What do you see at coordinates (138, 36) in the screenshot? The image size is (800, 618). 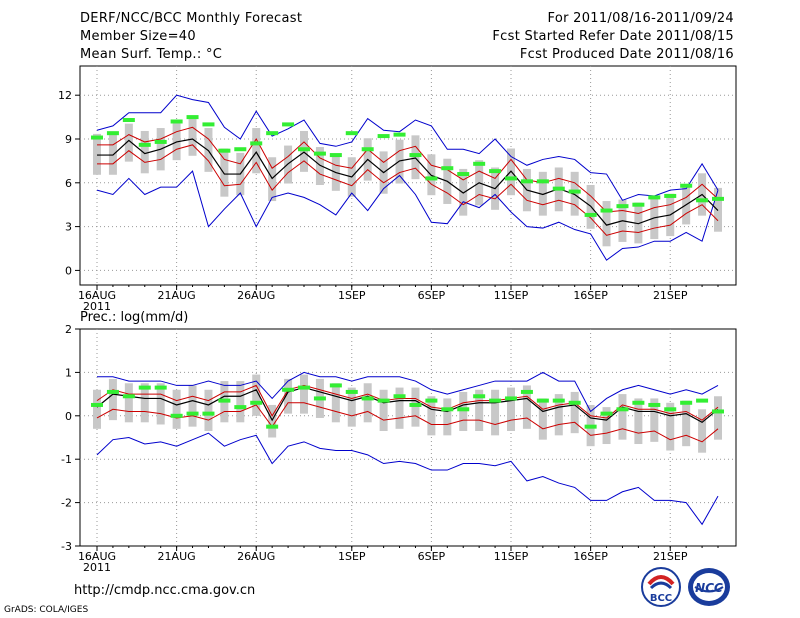 I see `member-size: Member Size=40` at bounding box center [138, 36].